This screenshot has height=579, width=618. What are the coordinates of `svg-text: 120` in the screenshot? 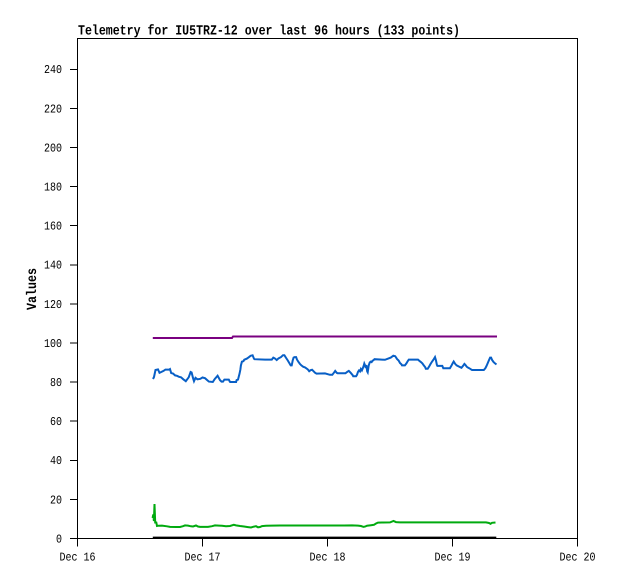 It's located at (53, 305).